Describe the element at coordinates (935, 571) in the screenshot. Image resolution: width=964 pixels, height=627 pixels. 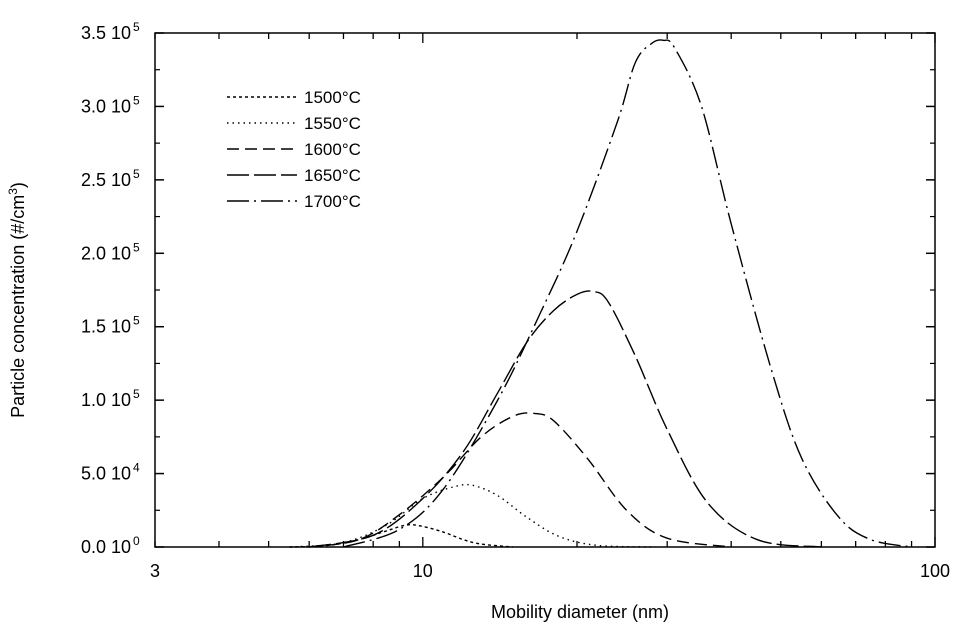
I see `x-tick-label: 100` at that location.